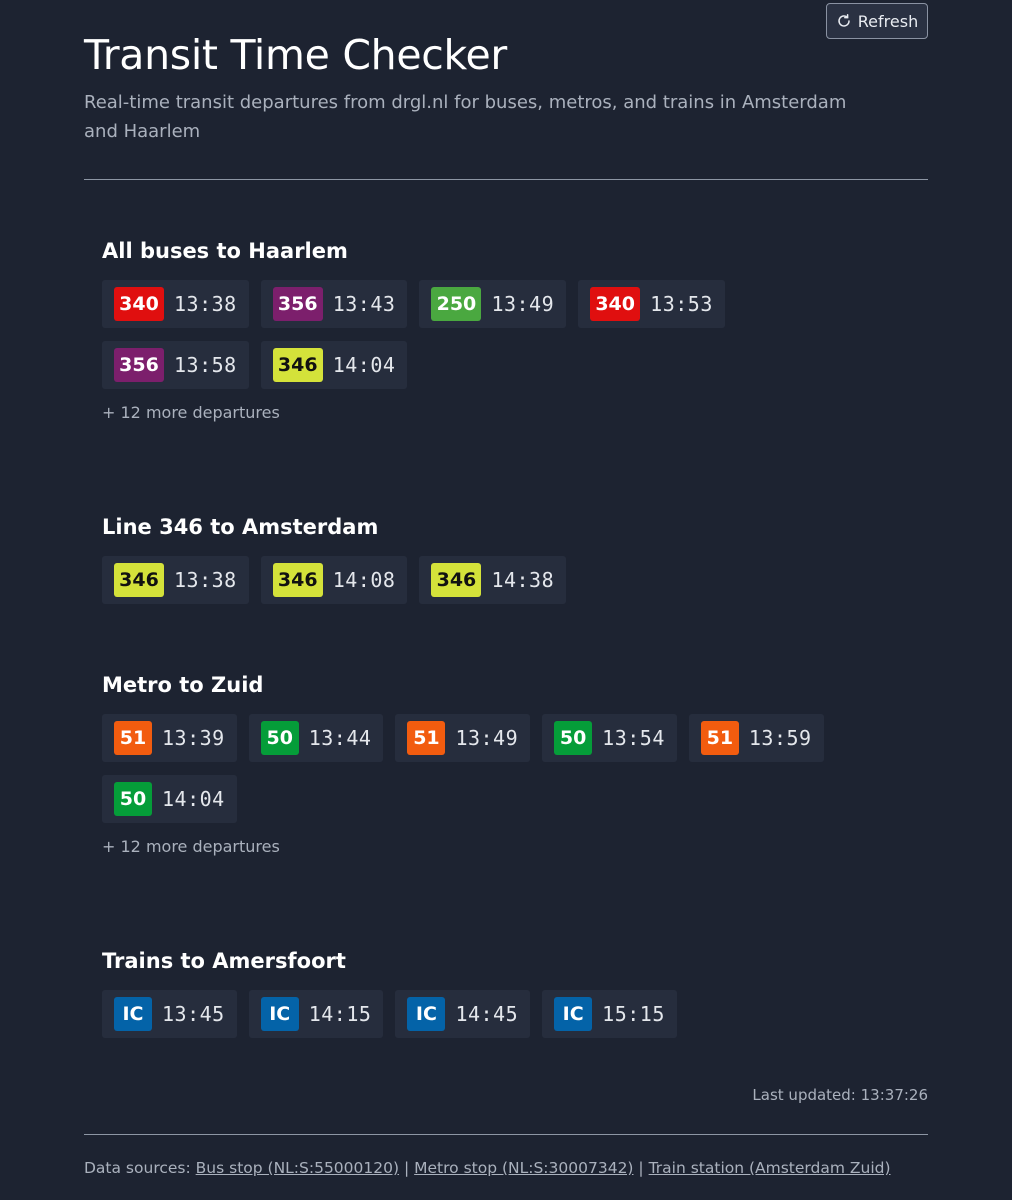 The height and width of the screenshot is (1200, 1012). What do you see at coordinates (524, 1168) in the screenshot?
I see `metro-stop-link: Metro stop (NL:S:30007342)` at bounding box center [524, 1168].